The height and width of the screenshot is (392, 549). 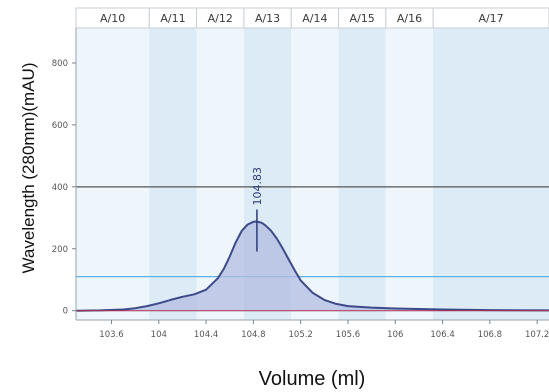 I want to click on x-tick-label: 106.8, so click(x=490, y=335).